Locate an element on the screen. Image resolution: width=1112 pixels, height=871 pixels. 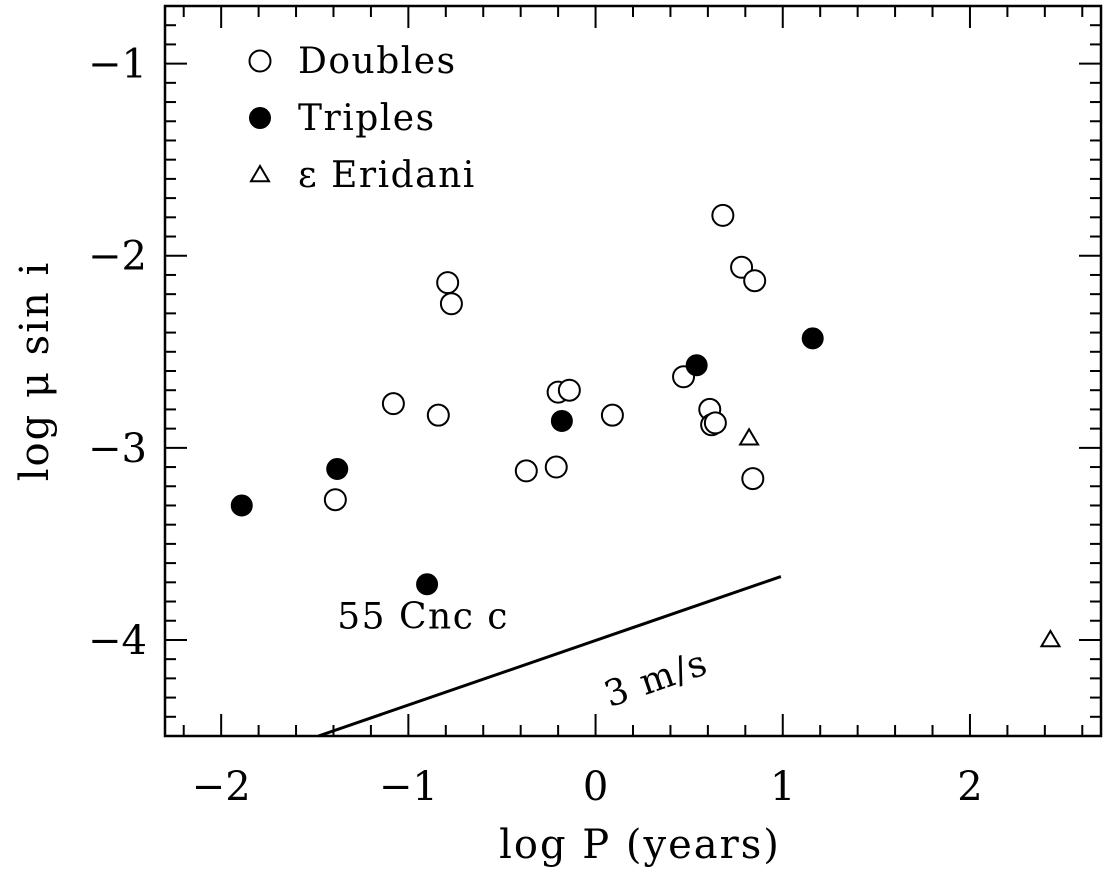
y-tick-label: −4 is located at coordinates (117, 641).